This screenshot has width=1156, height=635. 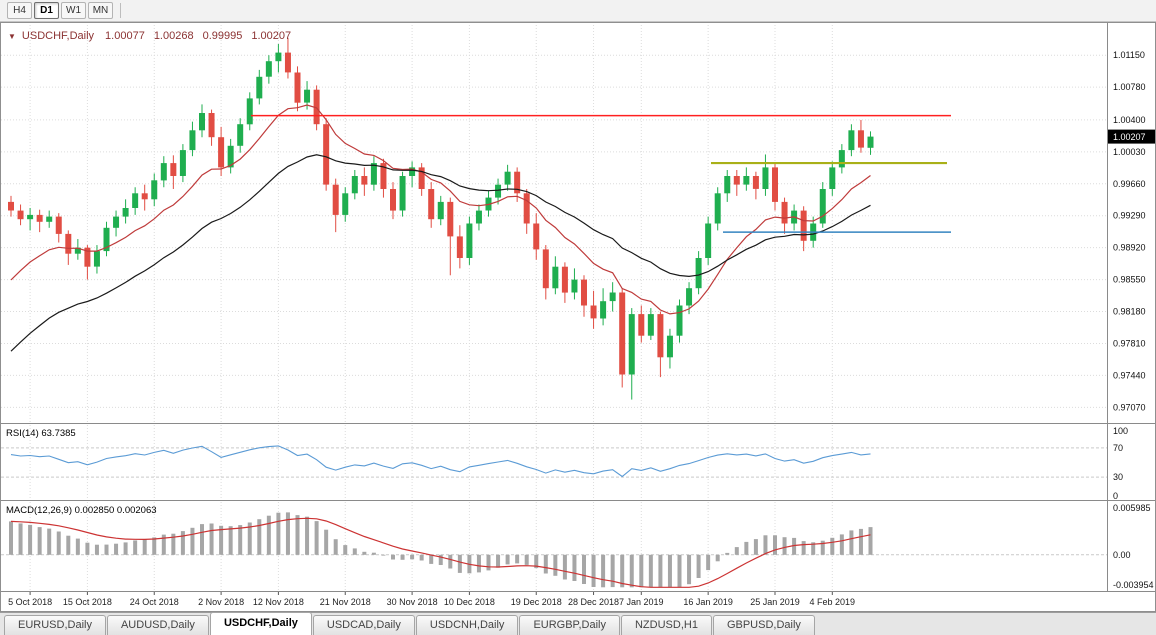 What do you see at coordinates (1129, 216) in the screenshot?
I see `svg-text: 0.99290` at bounding box center [1129, 216].